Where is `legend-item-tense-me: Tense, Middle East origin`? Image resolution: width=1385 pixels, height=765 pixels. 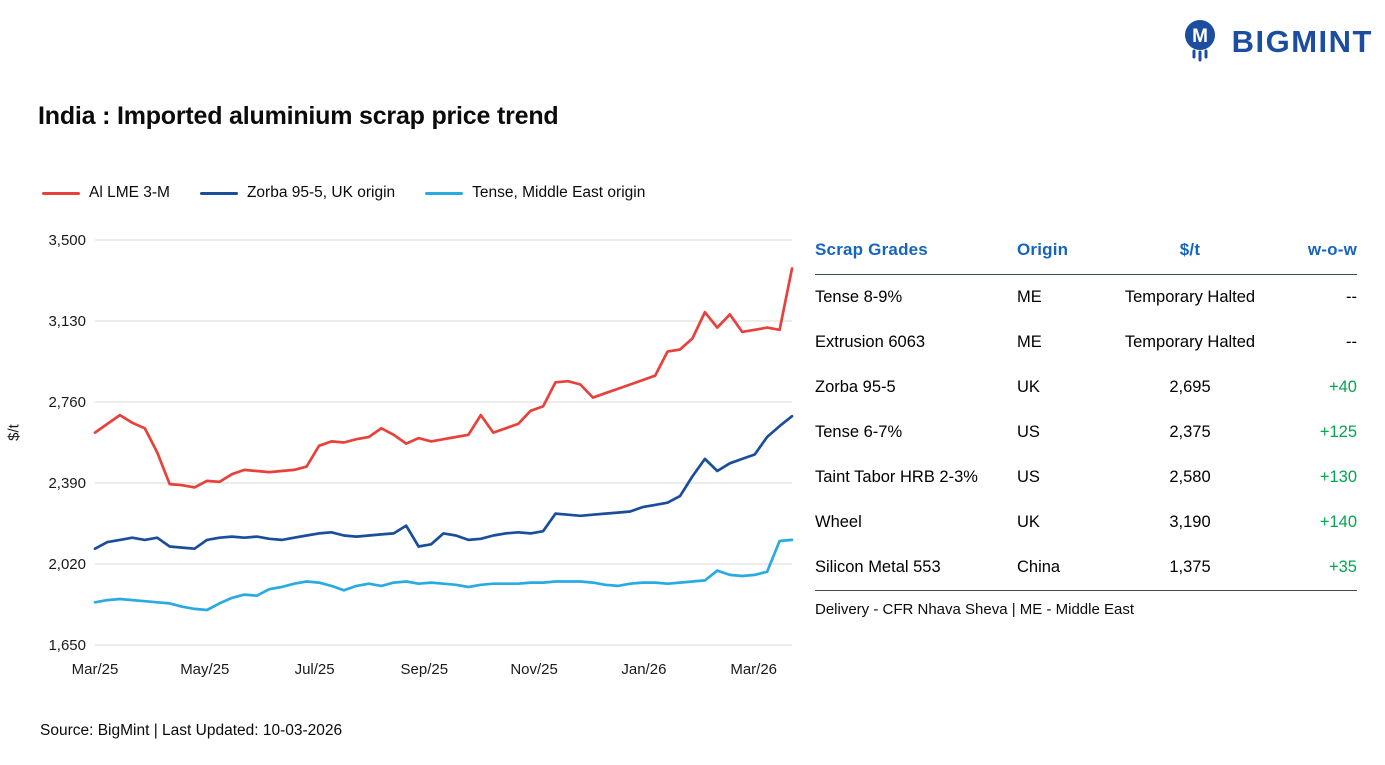
legend-item-tense-me: Tense, Middle East origin is located at coordinates (535, 193).